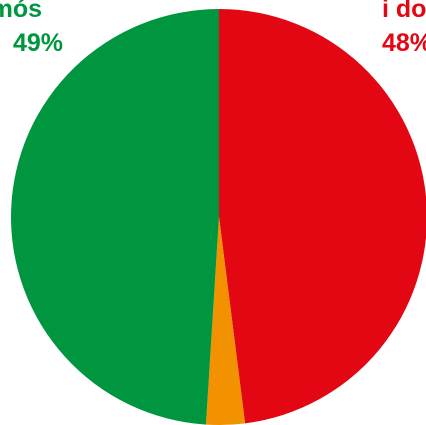 This screenshot has height=425, width=426. What do you see at coordinates (213, 28) in the screenshot?
I see `pie-labels: amós 49% i do 48%` at bounding box center [213, 28].